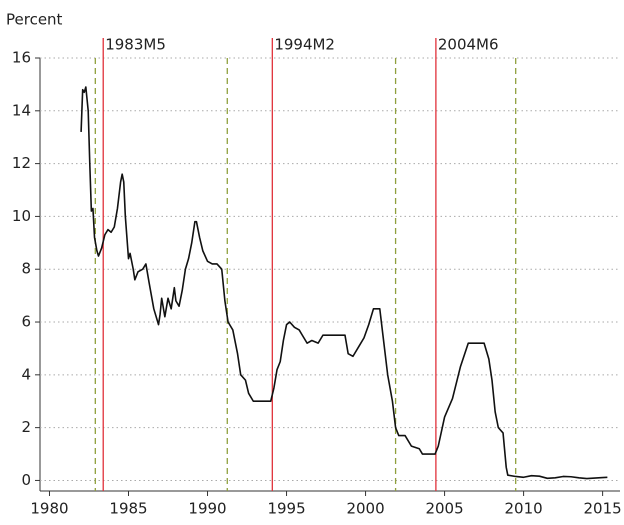  I want to click on y-tick-label: 4, so click(26, 374).